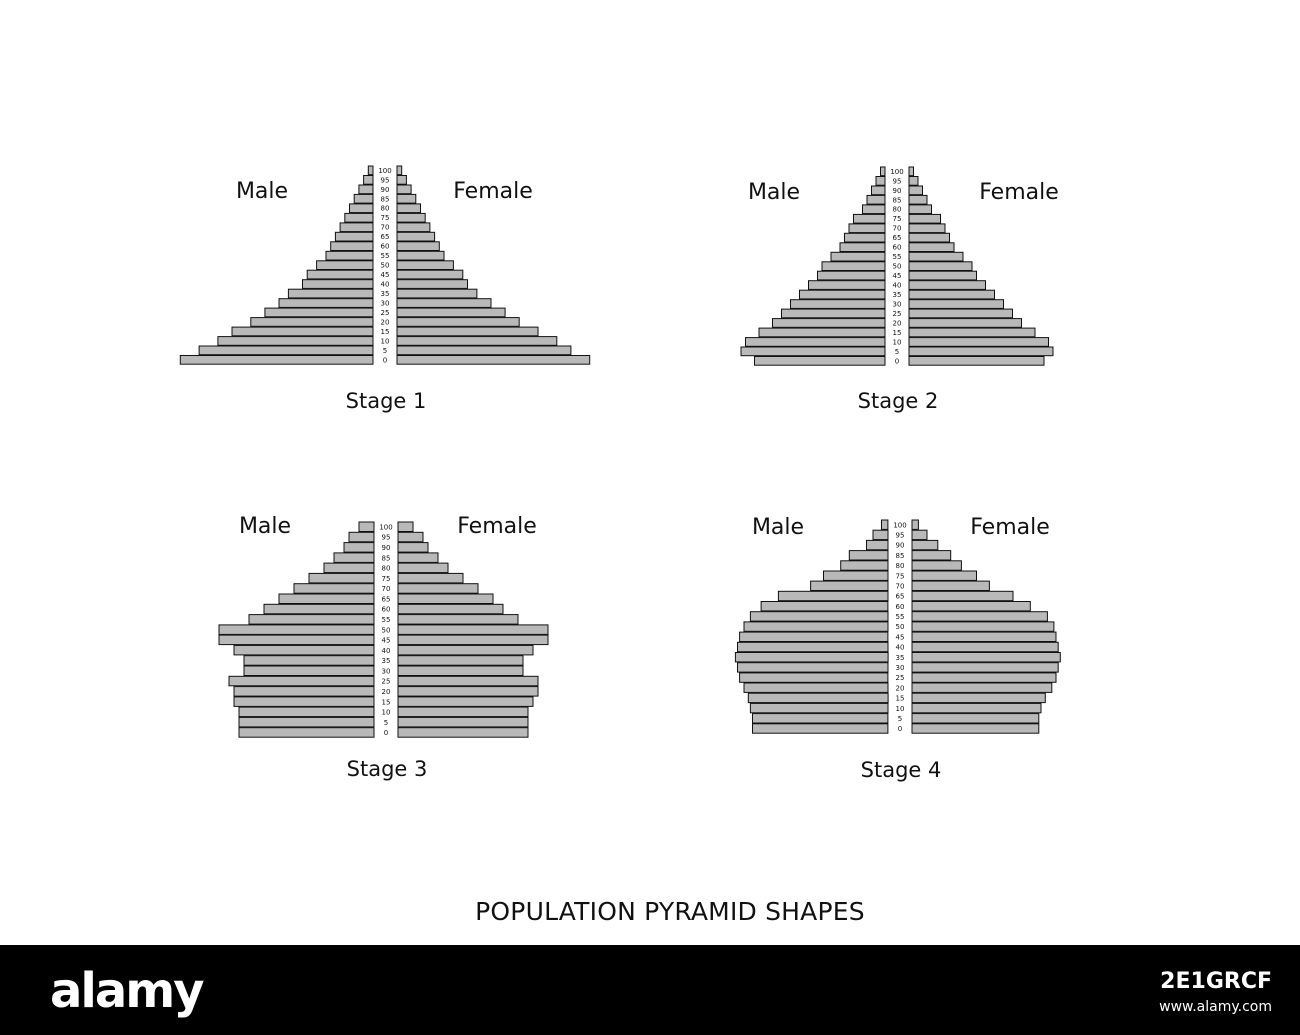 The width and height of the screenshot is (1300, 1035). Describe the element at coordinates (900, 556) in the screenshot. I see `age-tick-label: 85` at that location.